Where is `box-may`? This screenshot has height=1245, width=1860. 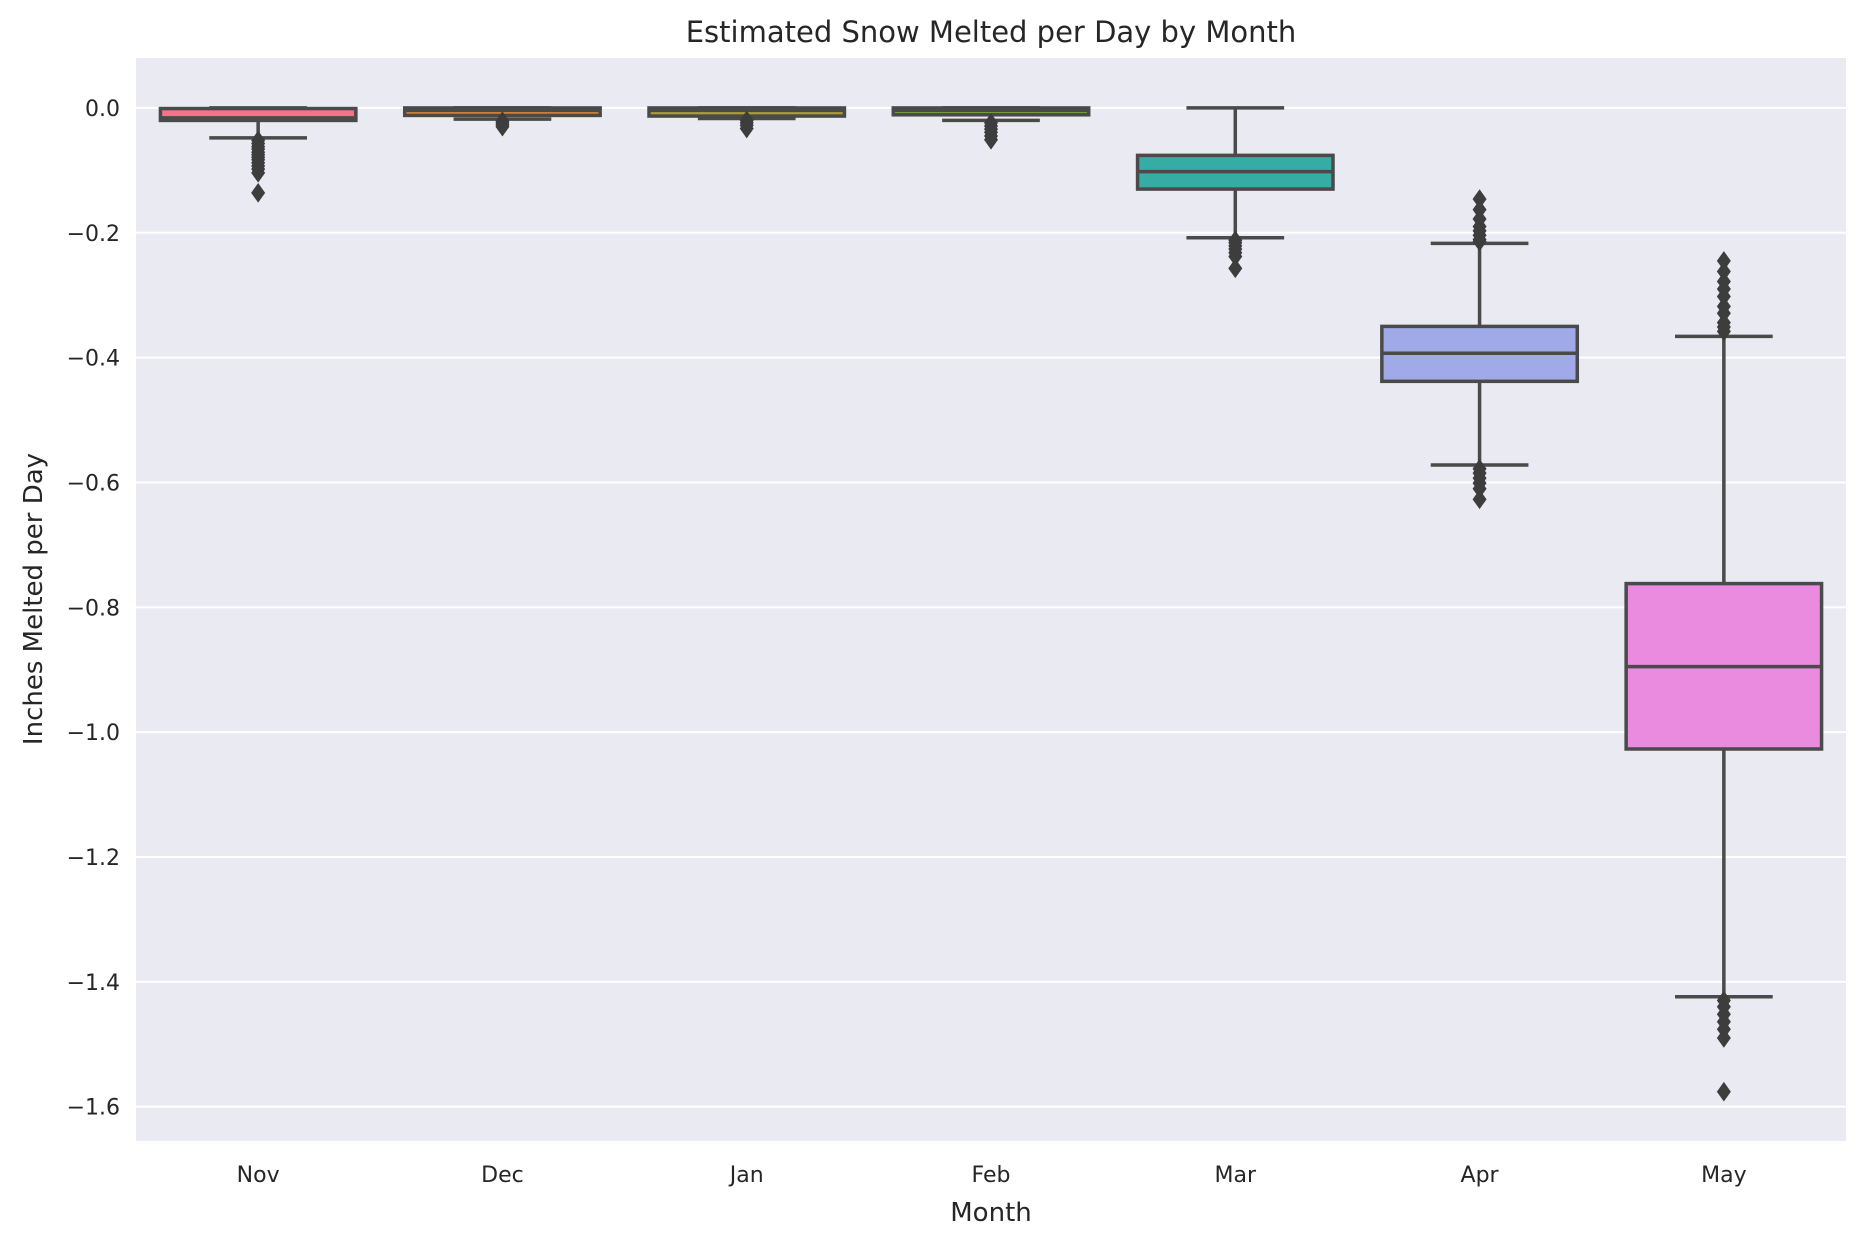
box-may is located at coordinates (1724, 676).